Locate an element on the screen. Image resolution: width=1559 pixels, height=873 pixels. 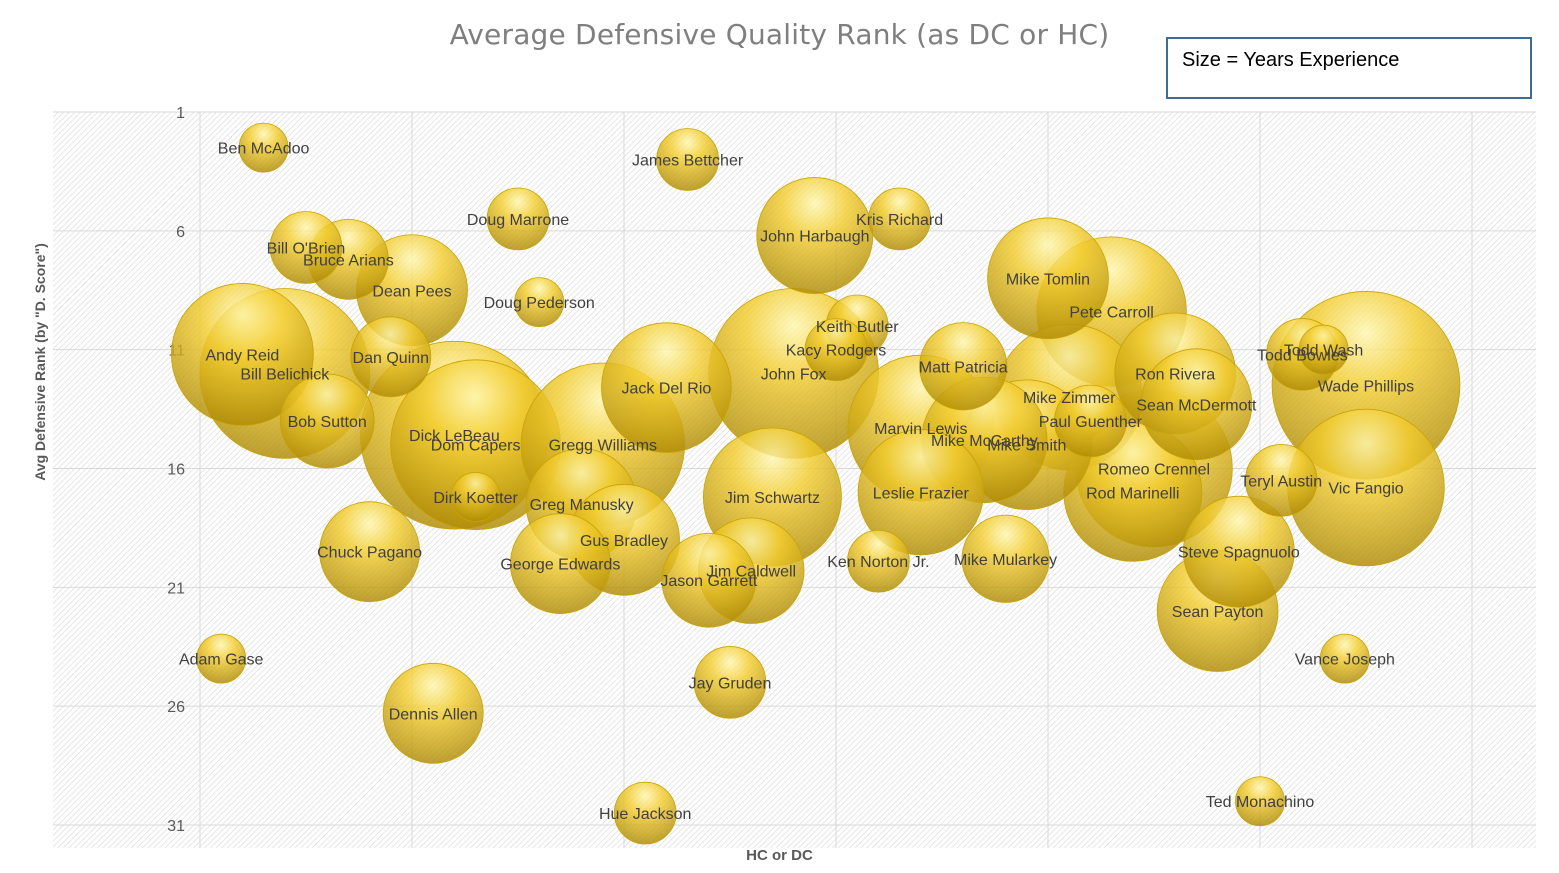
bubble-label: Bill O'Brien is located at coordinates (306, 248).